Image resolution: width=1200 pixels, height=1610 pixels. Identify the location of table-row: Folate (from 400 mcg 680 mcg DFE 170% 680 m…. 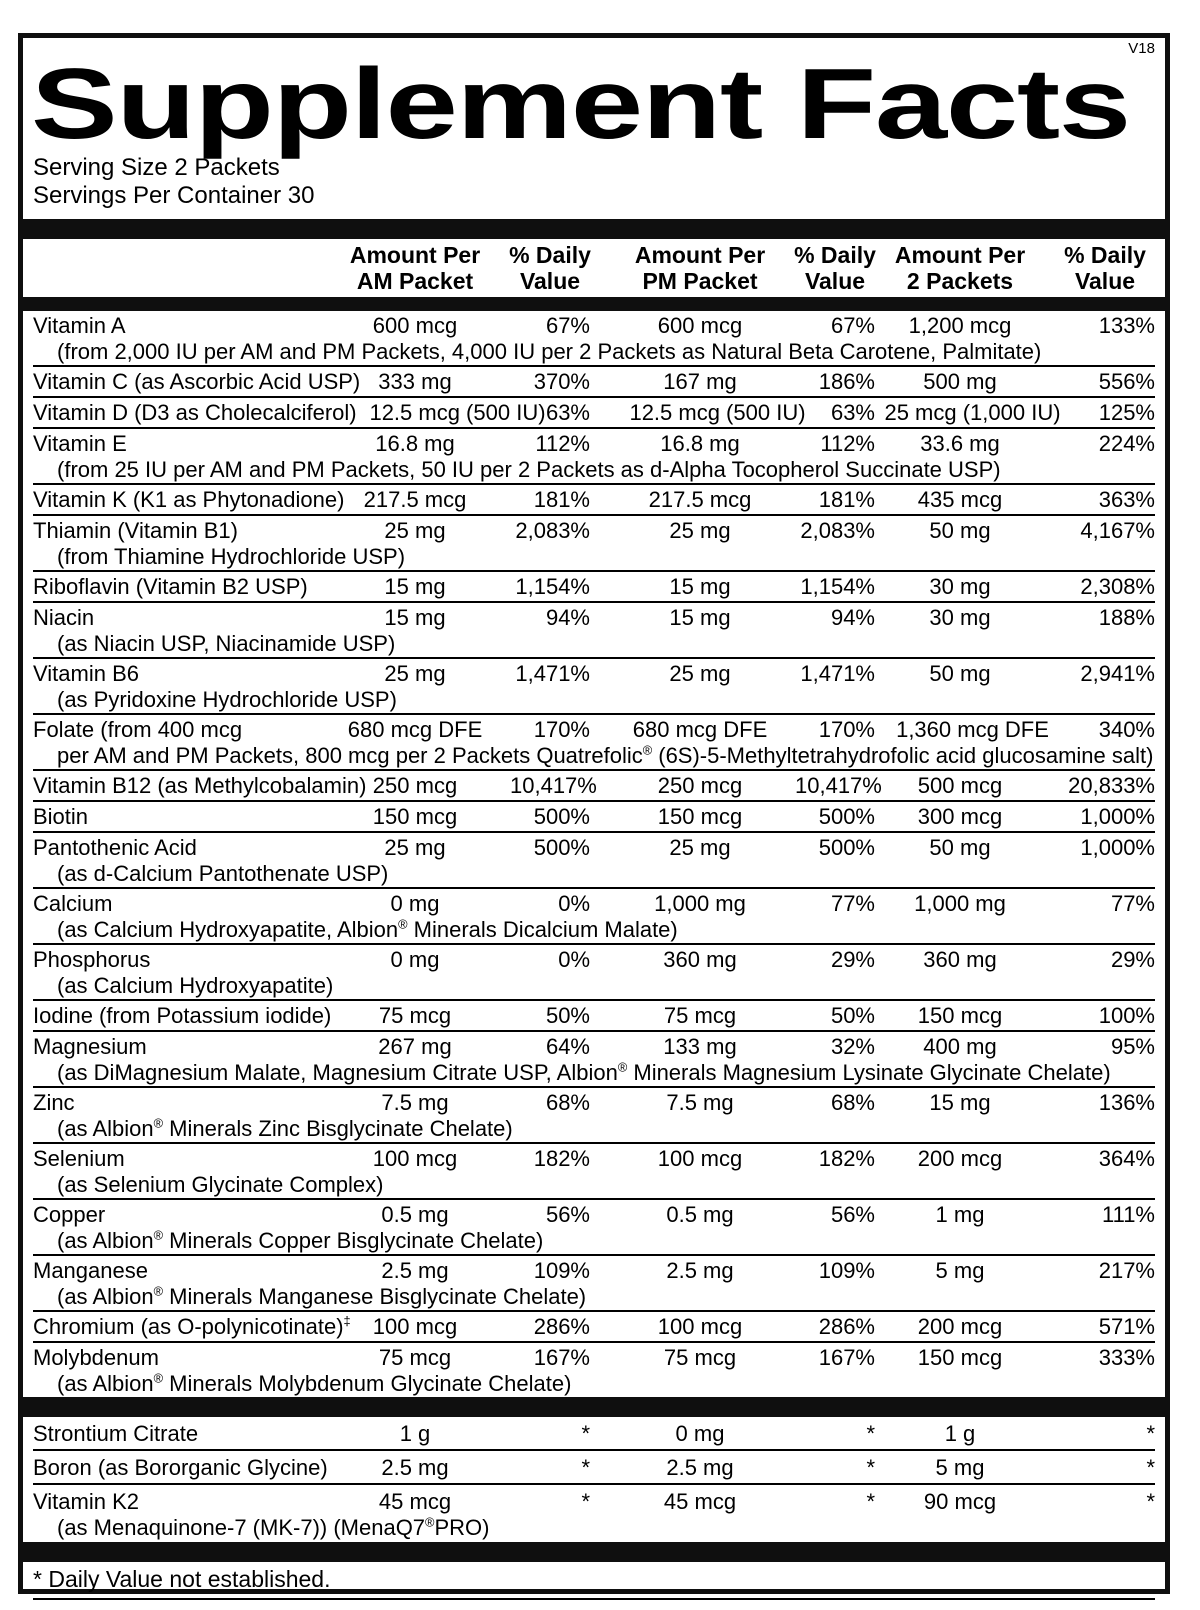
(594, 741).